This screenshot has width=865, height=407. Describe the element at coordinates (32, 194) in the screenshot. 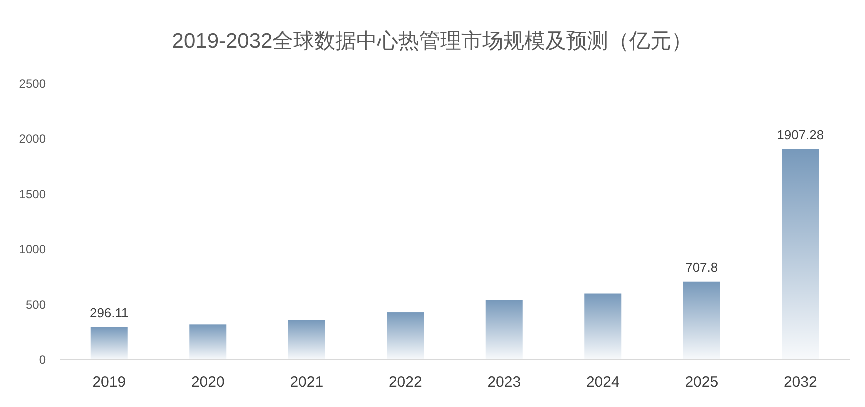

I see `y-tick-label: 1500` at that location.